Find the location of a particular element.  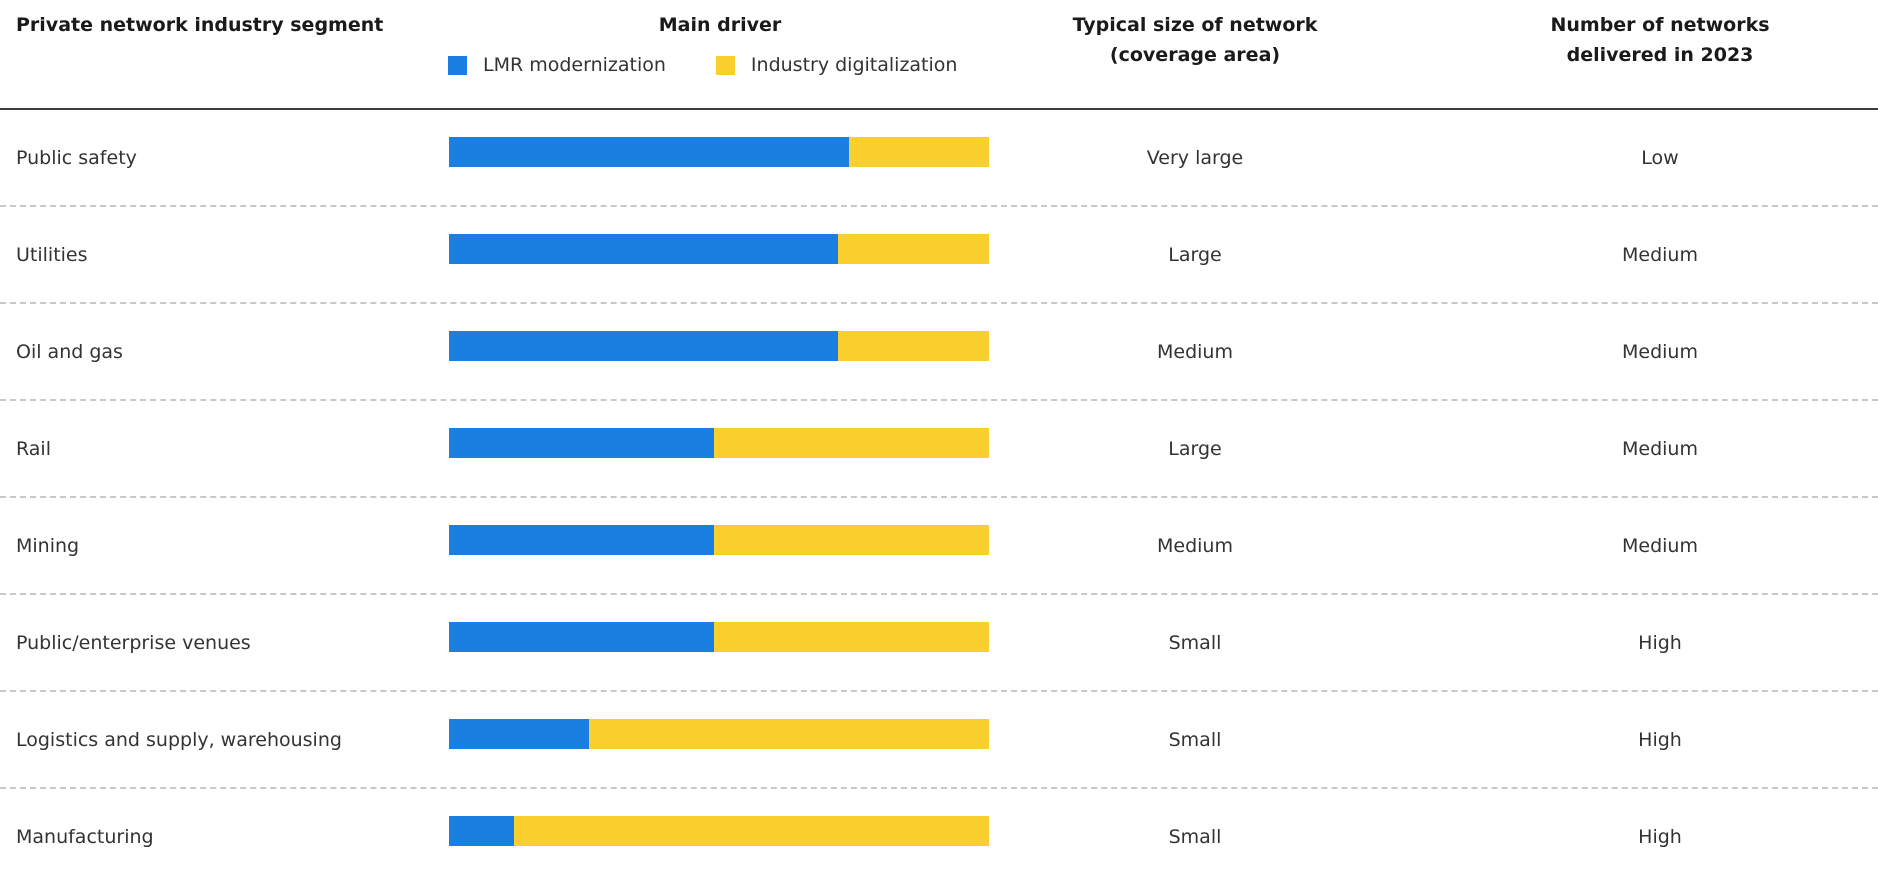

segment-label: Logistics and supply, warehousing is located at coordinates (179, 740).